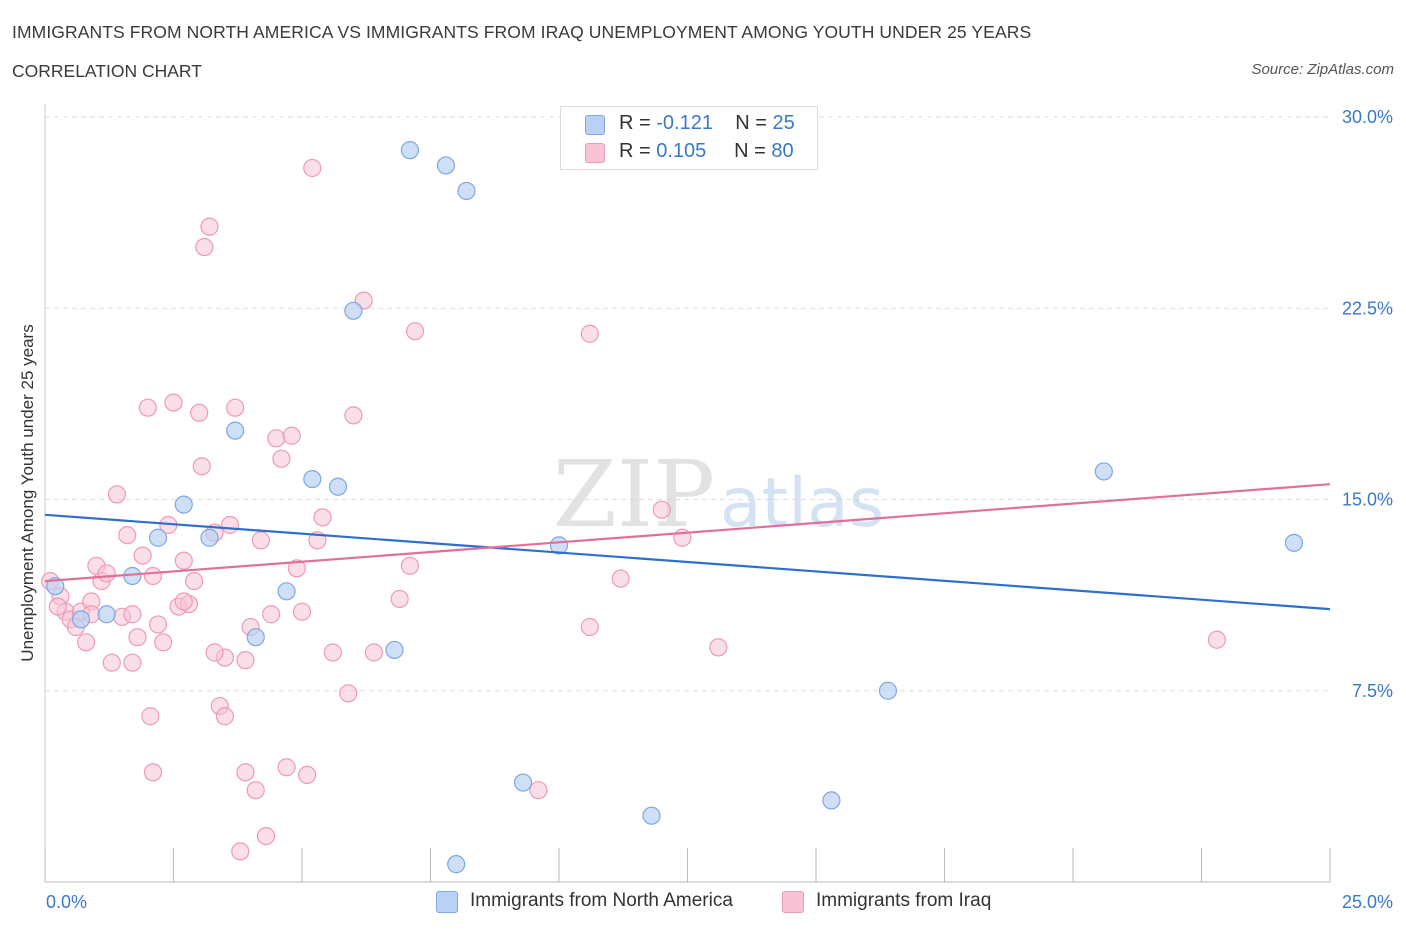  What do you see at coordinates (687, 562) in the screenshot?
I see `north-america-trend-line` at bounding box center [687, 562].